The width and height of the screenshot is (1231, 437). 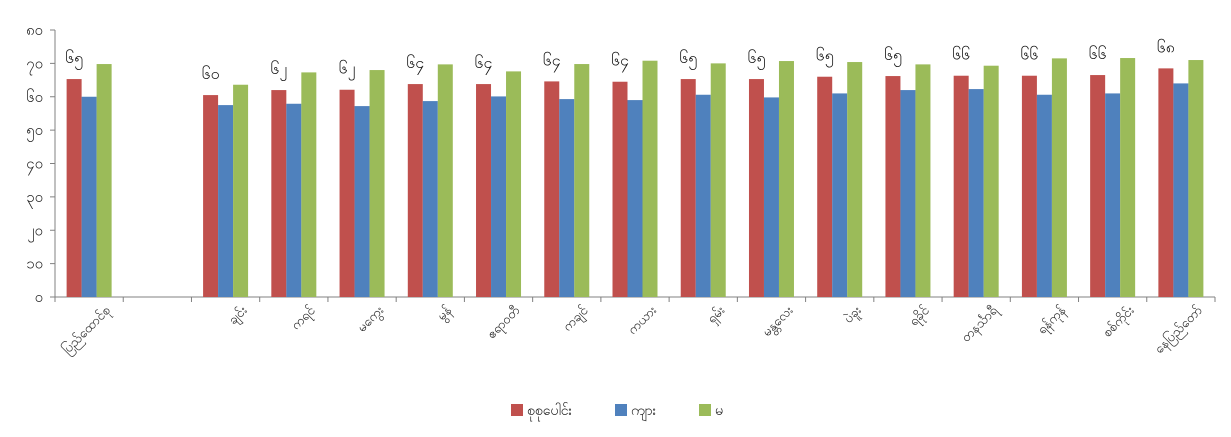 What do you see at coordinates (1166, 46) in the screenshot?
I see `data-label: ၆၈` at bounding box center [1166, 46].